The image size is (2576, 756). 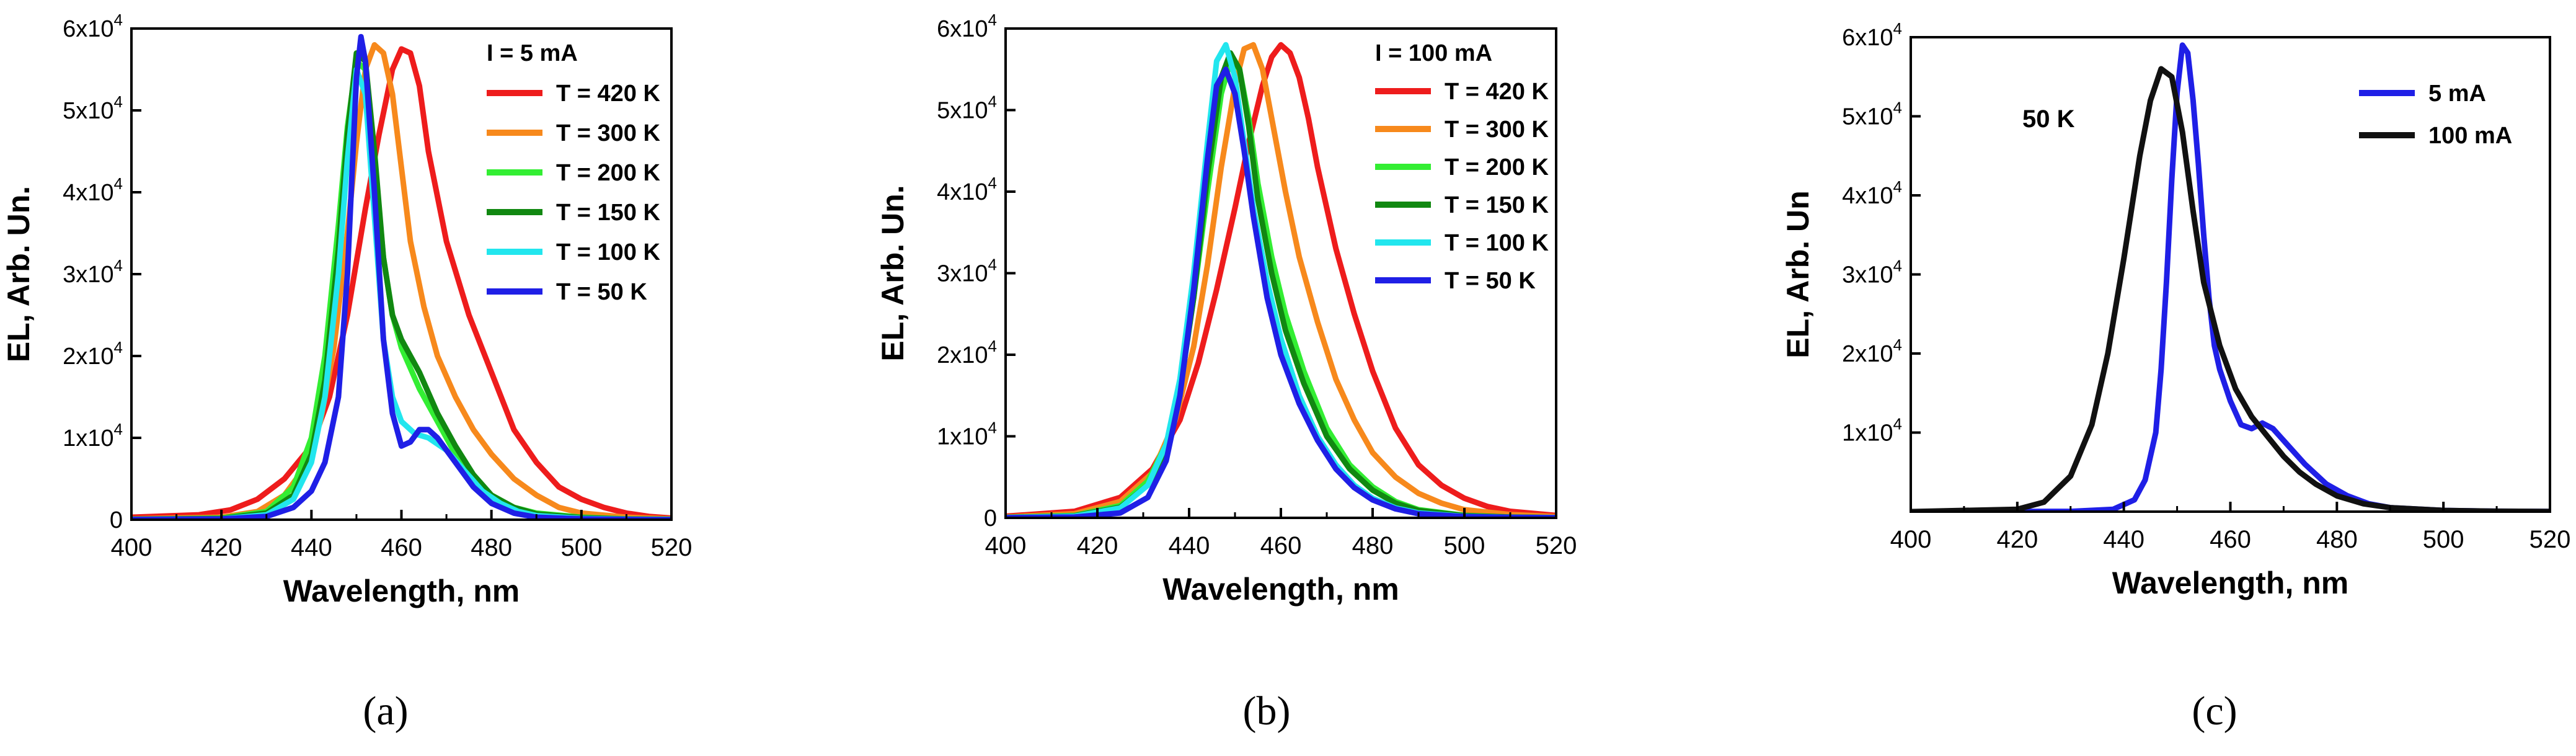 What do you see at coordinates (2230, 289) in the screenshot?
I see `series-line-100-ma` at bounding box center [2230, 289].